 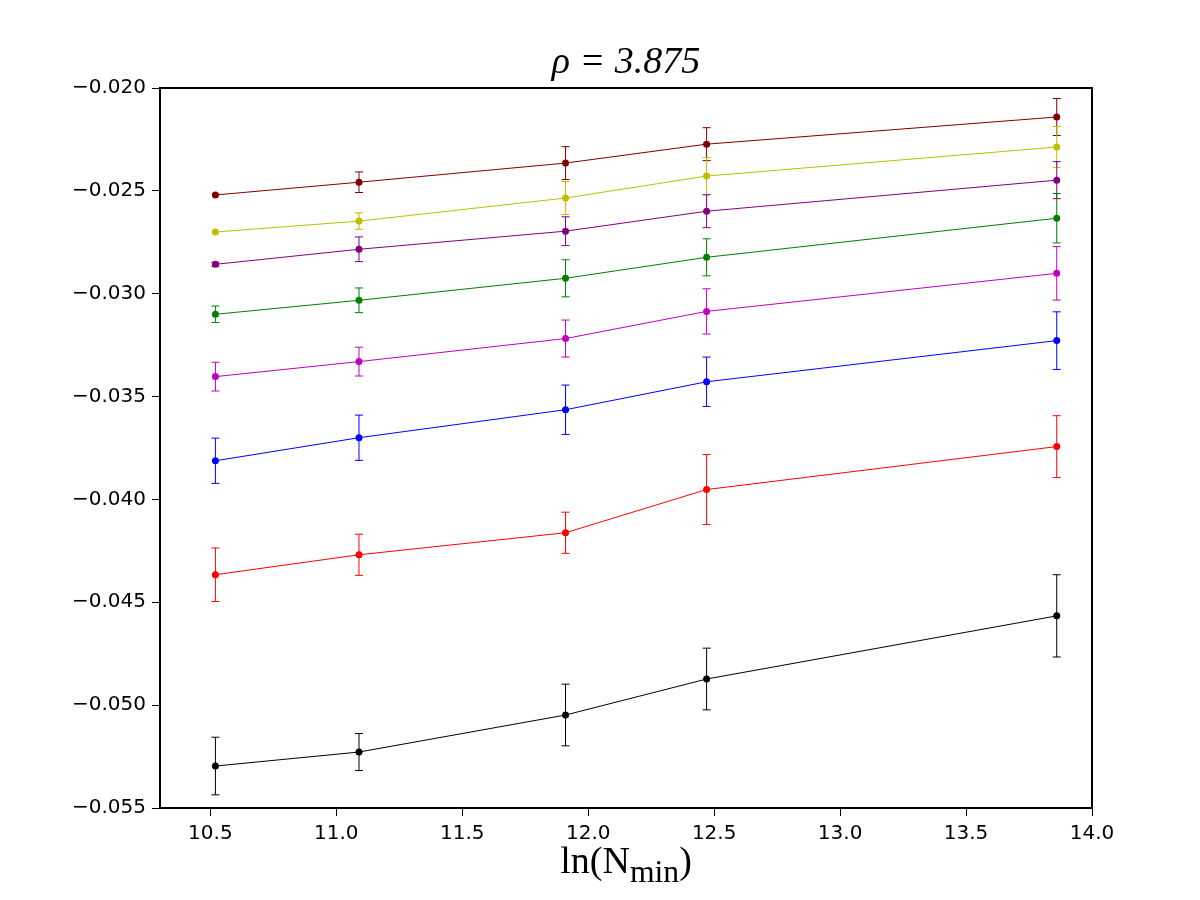 What do you see at coordinates (966, 832) in the screenshot?
I see `x-tick-label: 13.5` at bounding box center [966, 832].